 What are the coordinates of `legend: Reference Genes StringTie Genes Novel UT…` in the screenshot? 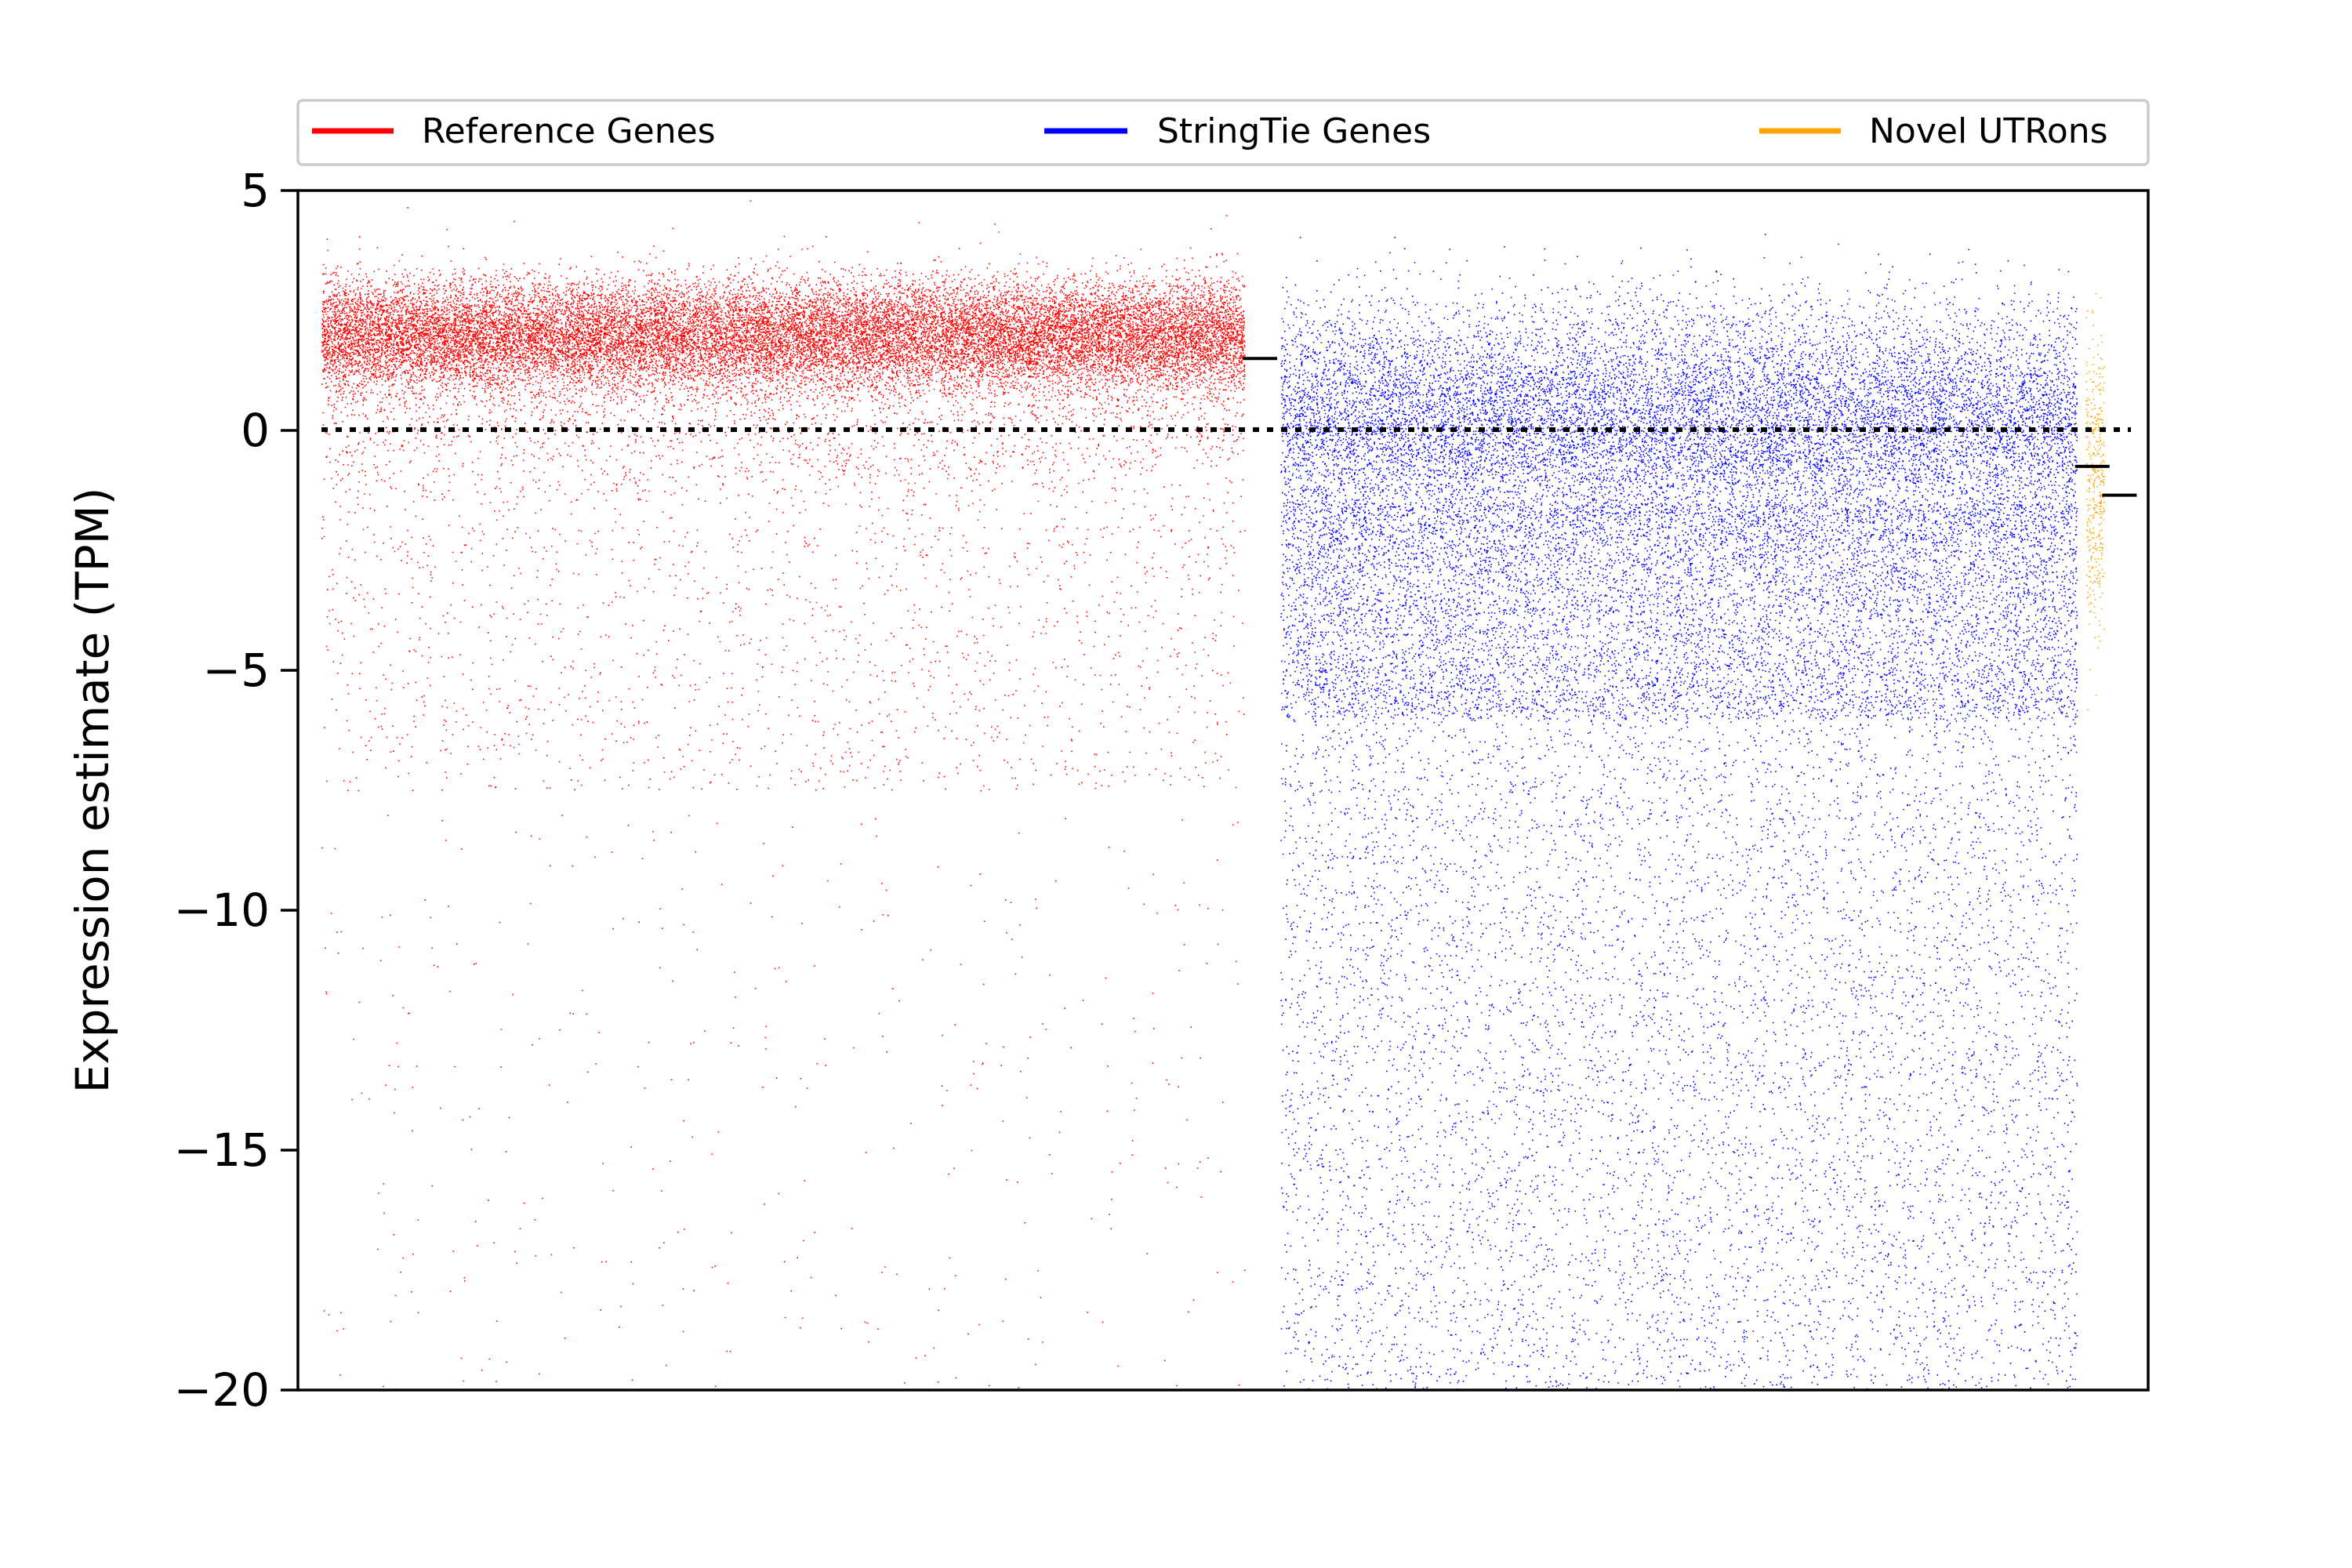 It's located at (1223, 132).